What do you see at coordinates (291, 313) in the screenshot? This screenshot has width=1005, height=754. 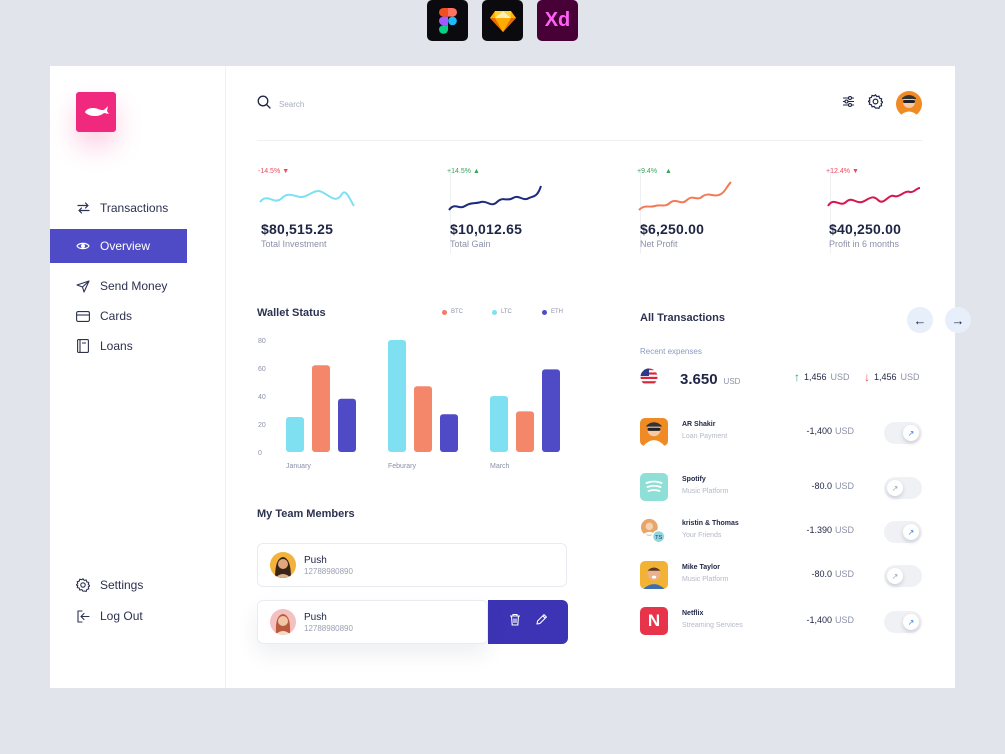 I see `wallet-status-title: Wallet Status` at bounding box center [291, 313].